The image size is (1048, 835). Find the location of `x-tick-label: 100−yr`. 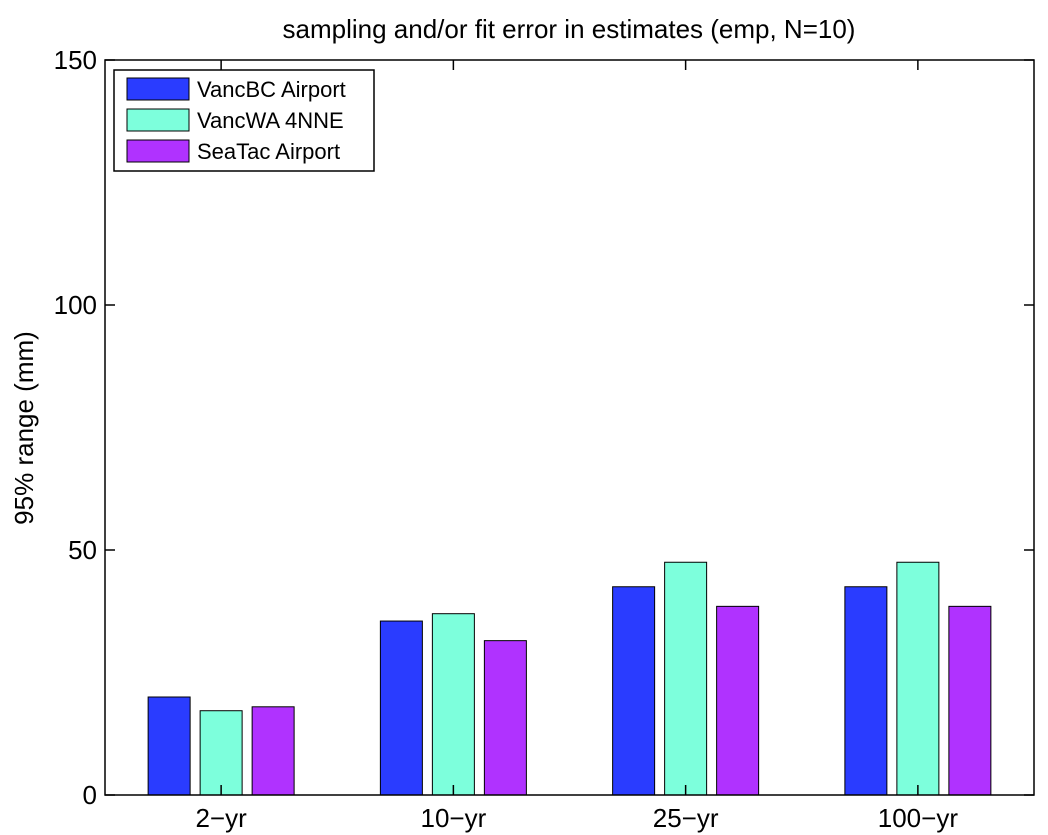

x-tick-label: 100−yr is located at coordinates (918, 818).